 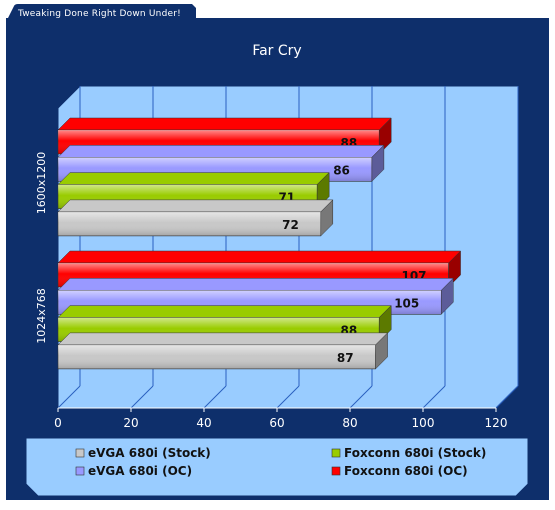 I want to click on chart-title: Far Cry, so click(x=276, y=51).